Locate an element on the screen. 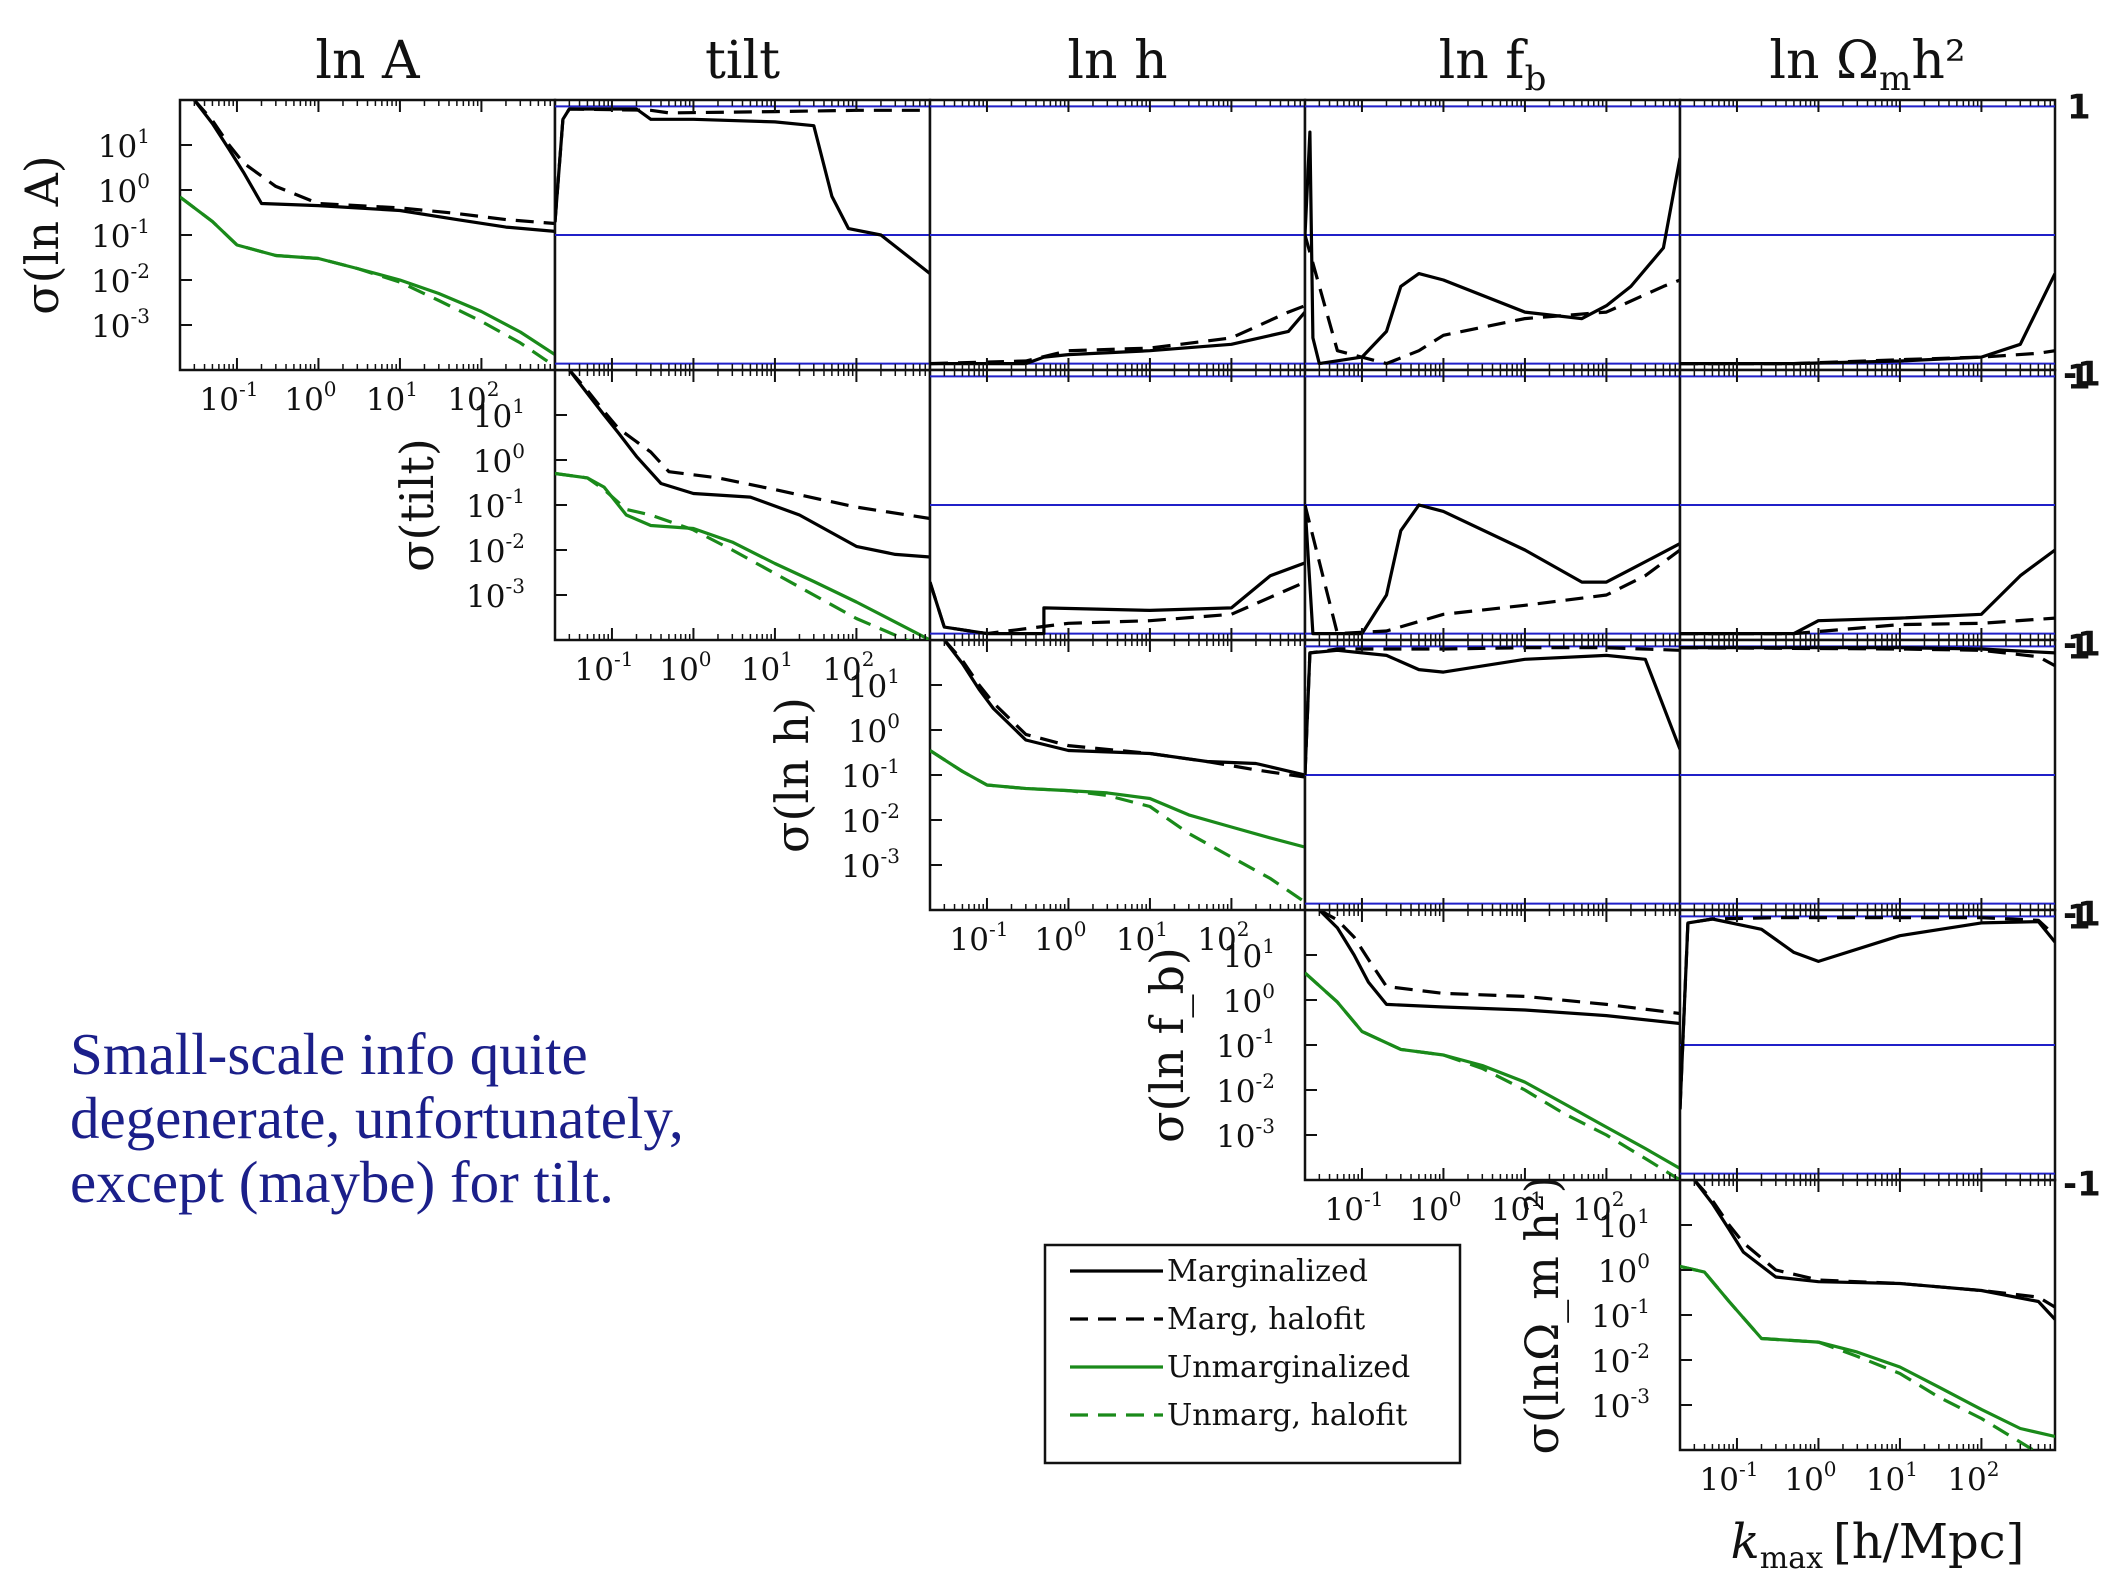  diagonal-ylabel: σ(tilt) is located at coordinates (417, 505).